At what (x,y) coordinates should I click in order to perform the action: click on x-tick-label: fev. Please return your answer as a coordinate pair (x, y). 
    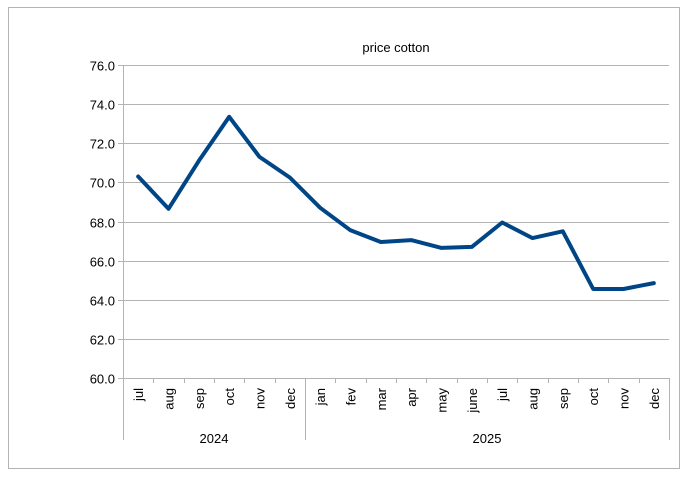
    Looking at the image, I should click on (351, 397).